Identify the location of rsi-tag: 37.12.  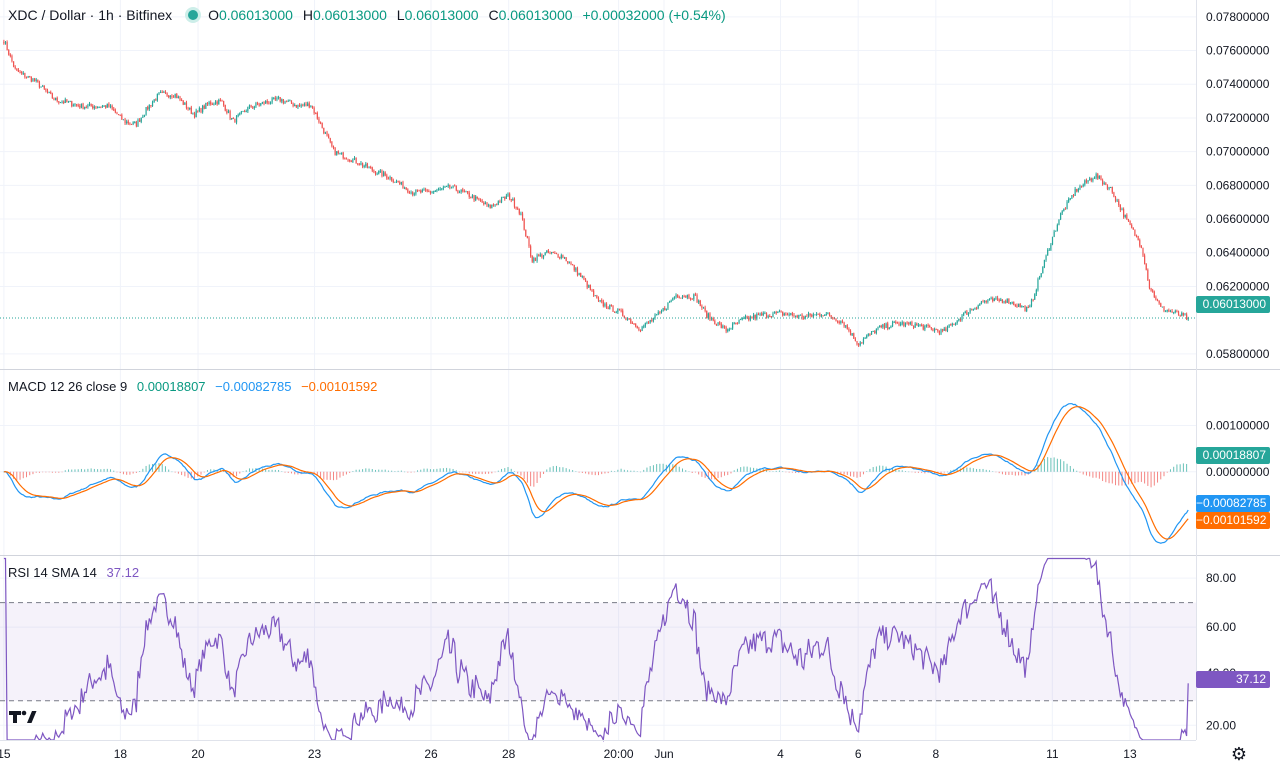
(1233, 679).